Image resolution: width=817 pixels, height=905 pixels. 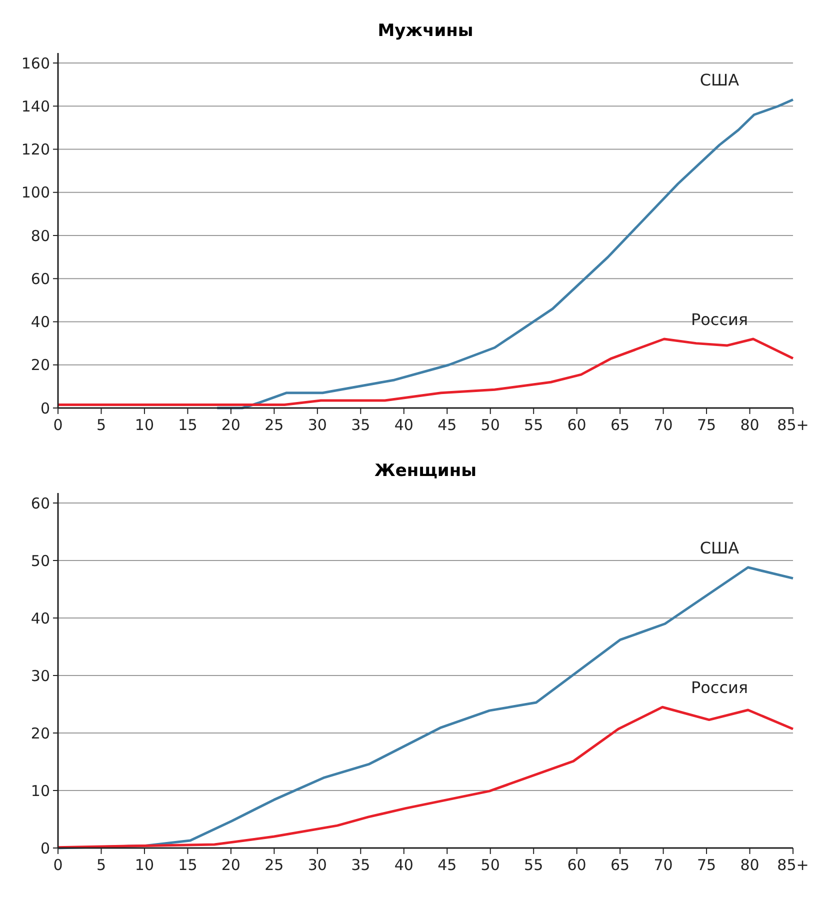 I want to click on y-tick-label: 80, so click(x=40, y=235).